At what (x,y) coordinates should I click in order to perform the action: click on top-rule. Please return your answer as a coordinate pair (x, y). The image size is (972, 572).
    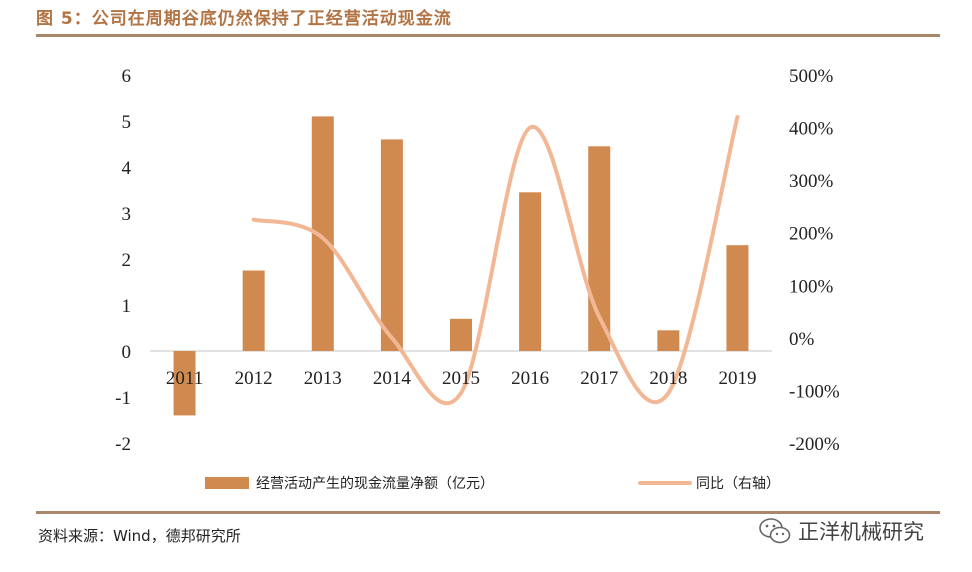
    Looking at the image, I should click on (488, 35).